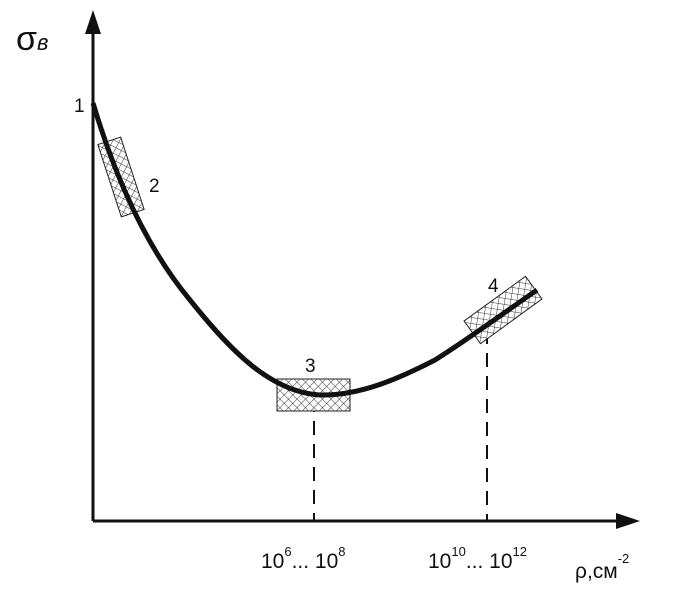 This screenshot has width=696, height=589. What do you see at coordinates (287, 551) in the screenshot?
I see `tick-exp: 6` at bounding box center [287, 551].